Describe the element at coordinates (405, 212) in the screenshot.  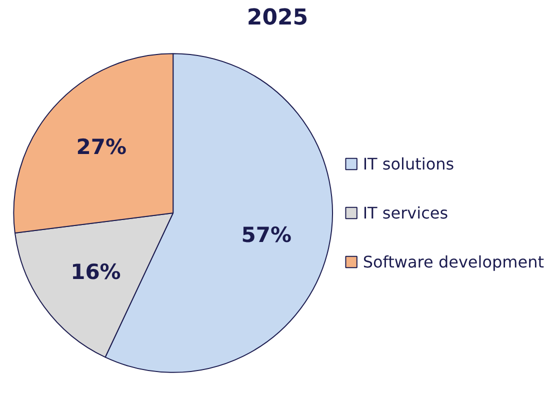
I see `legend-label: IT services` at that location.